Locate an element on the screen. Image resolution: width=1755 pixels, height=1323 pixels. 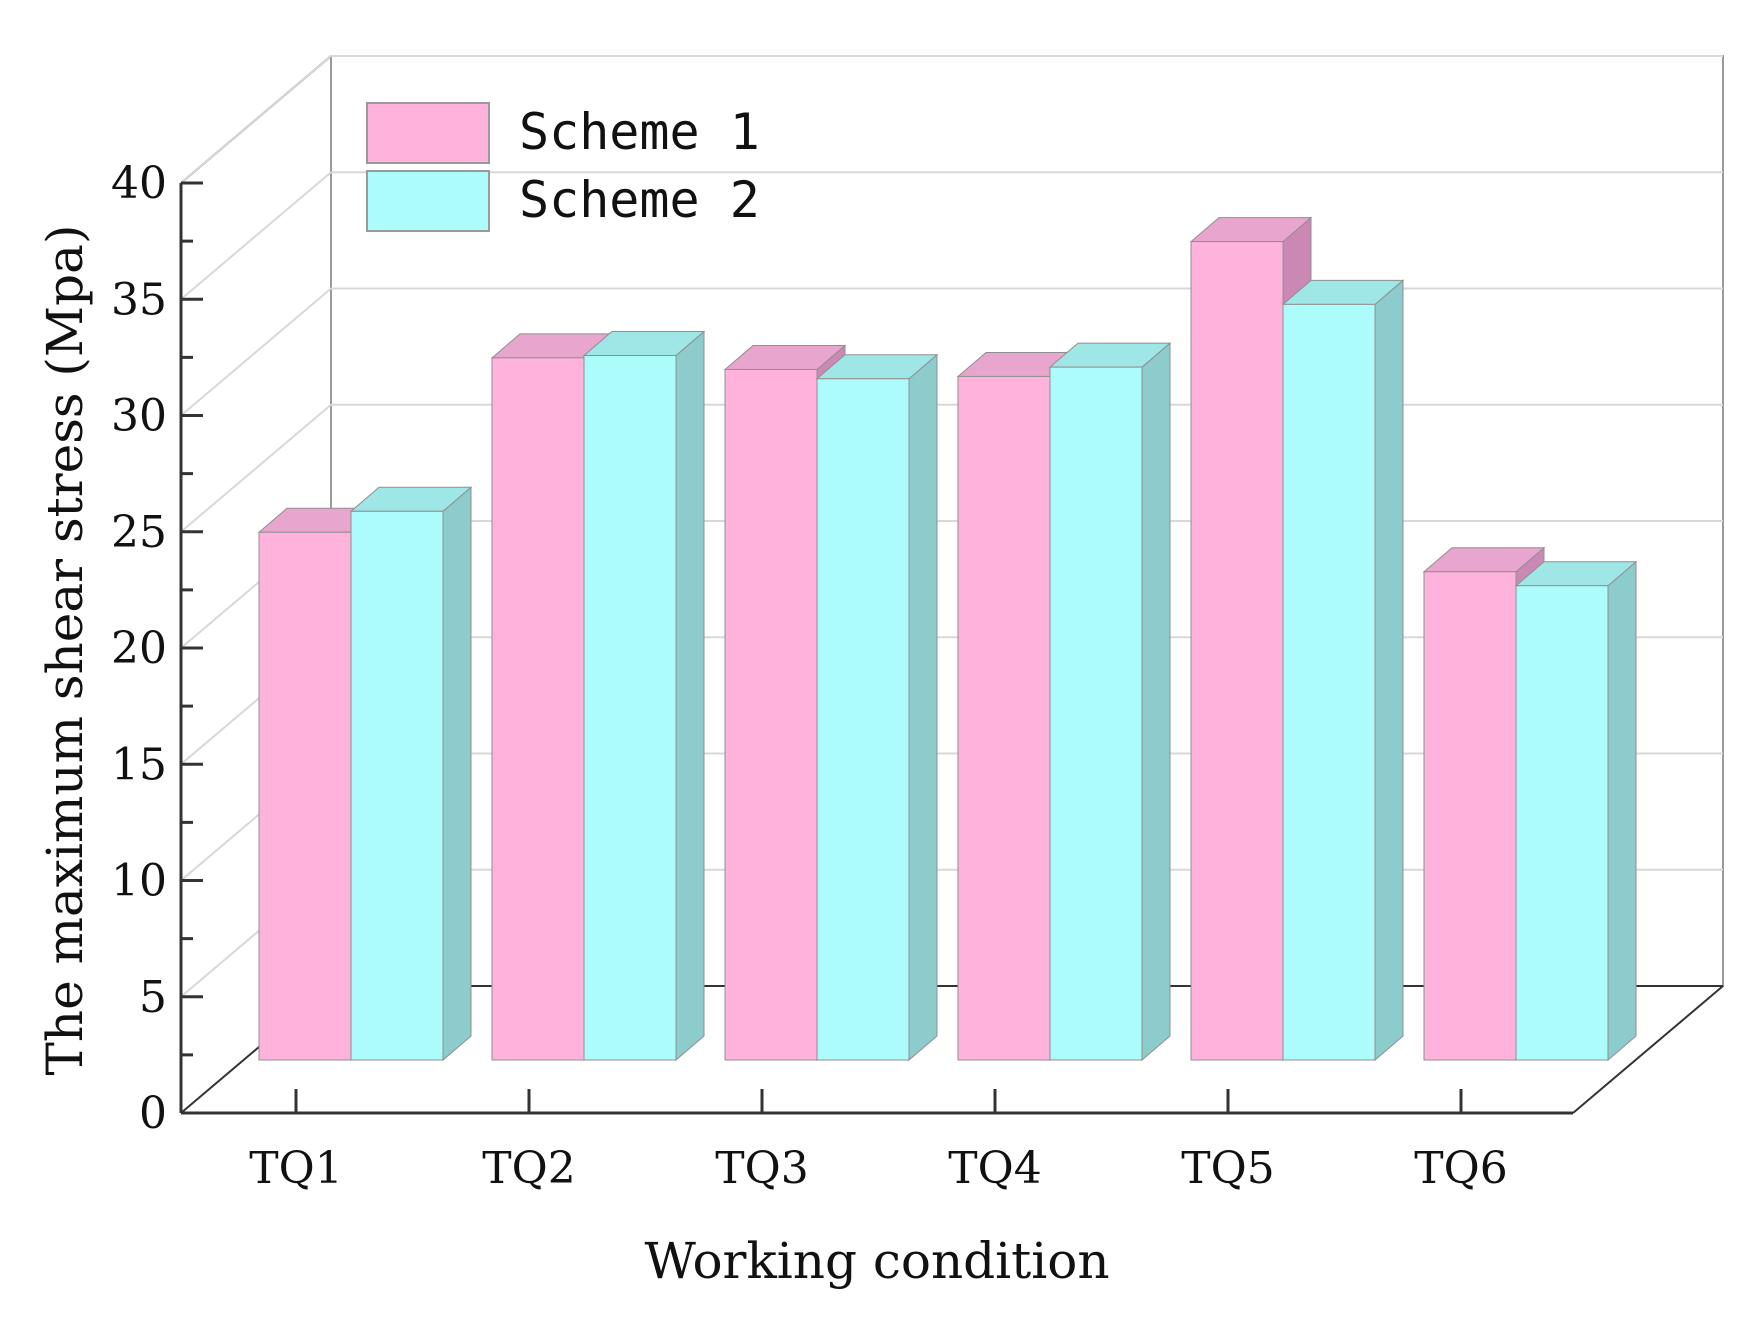
legend-label-scheme-2: Scheme 2 is located at coordinates (639, 200).